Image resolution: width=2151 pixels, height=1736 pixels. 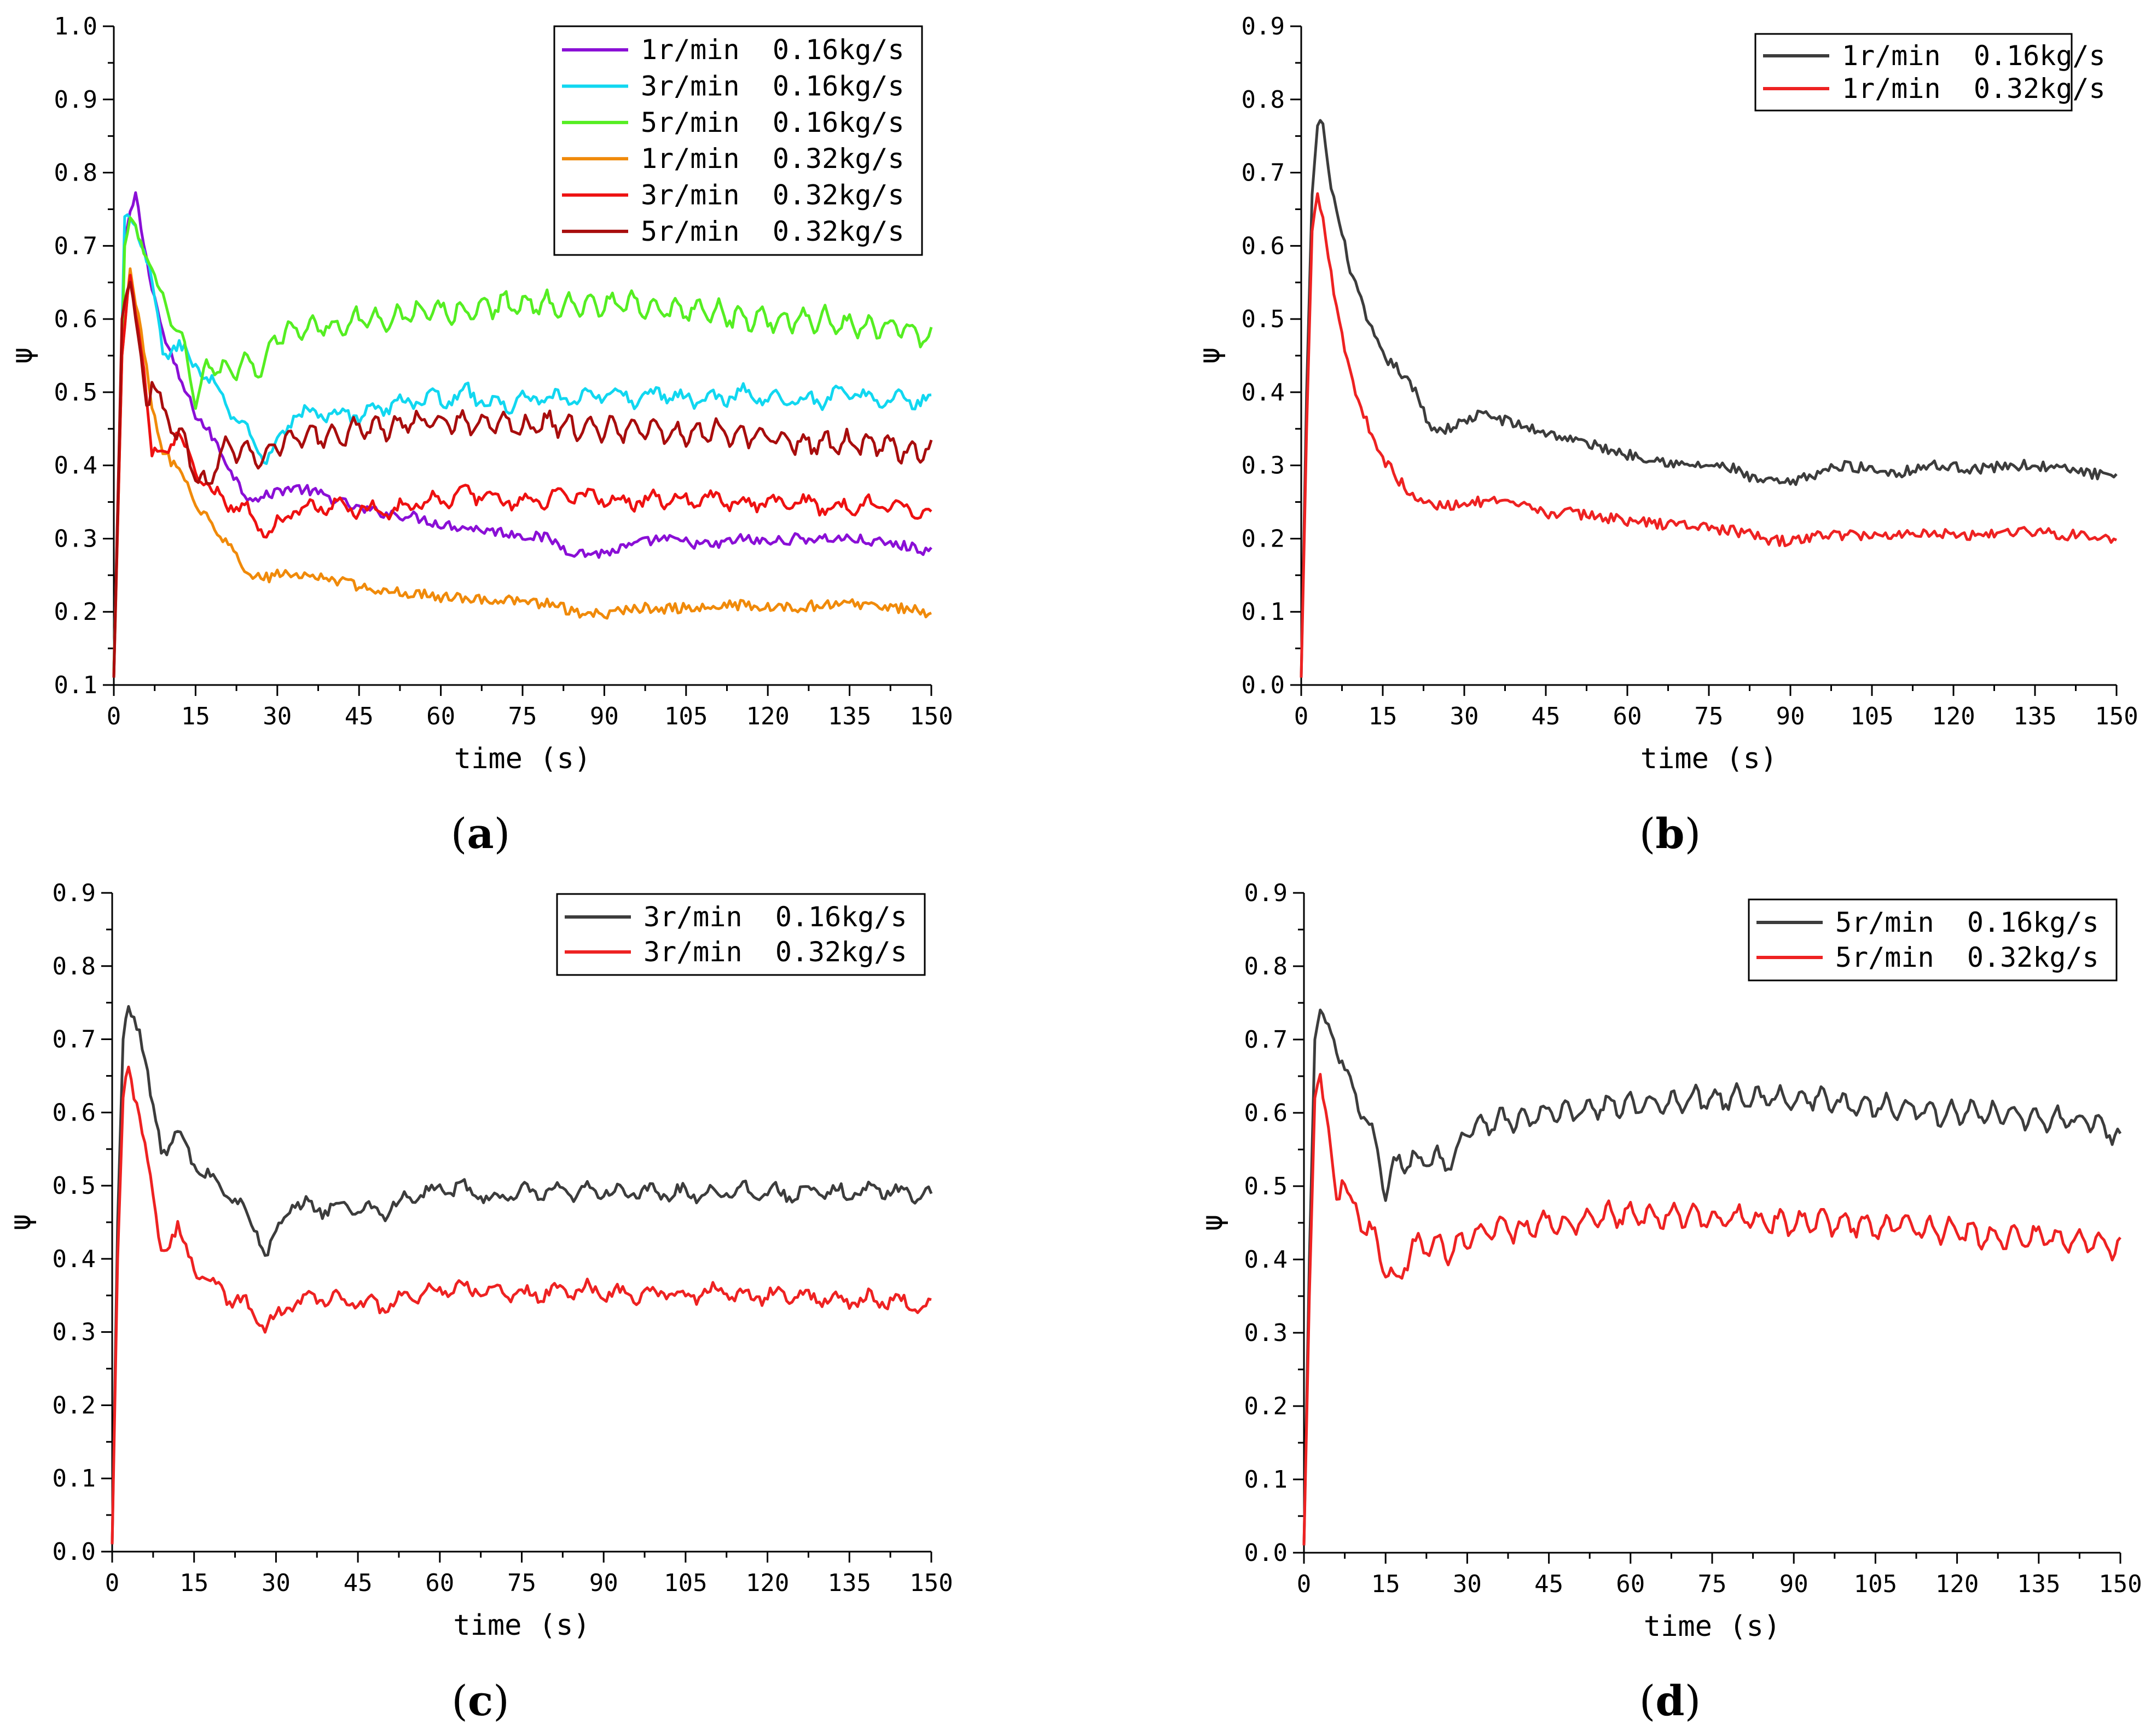 I want to click on legend-entry-label: 3r/min 0.32kg/s, so click(x=773, y=195).